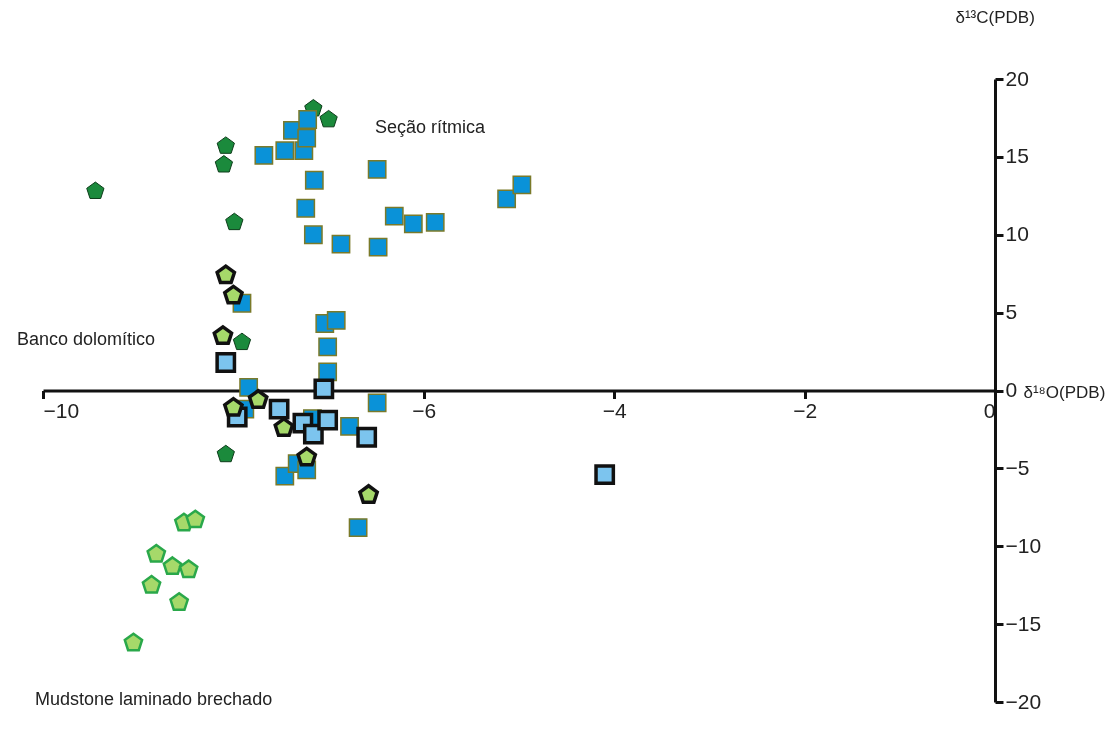  I want to click on x-tick-label: −2, so click(805, 410).